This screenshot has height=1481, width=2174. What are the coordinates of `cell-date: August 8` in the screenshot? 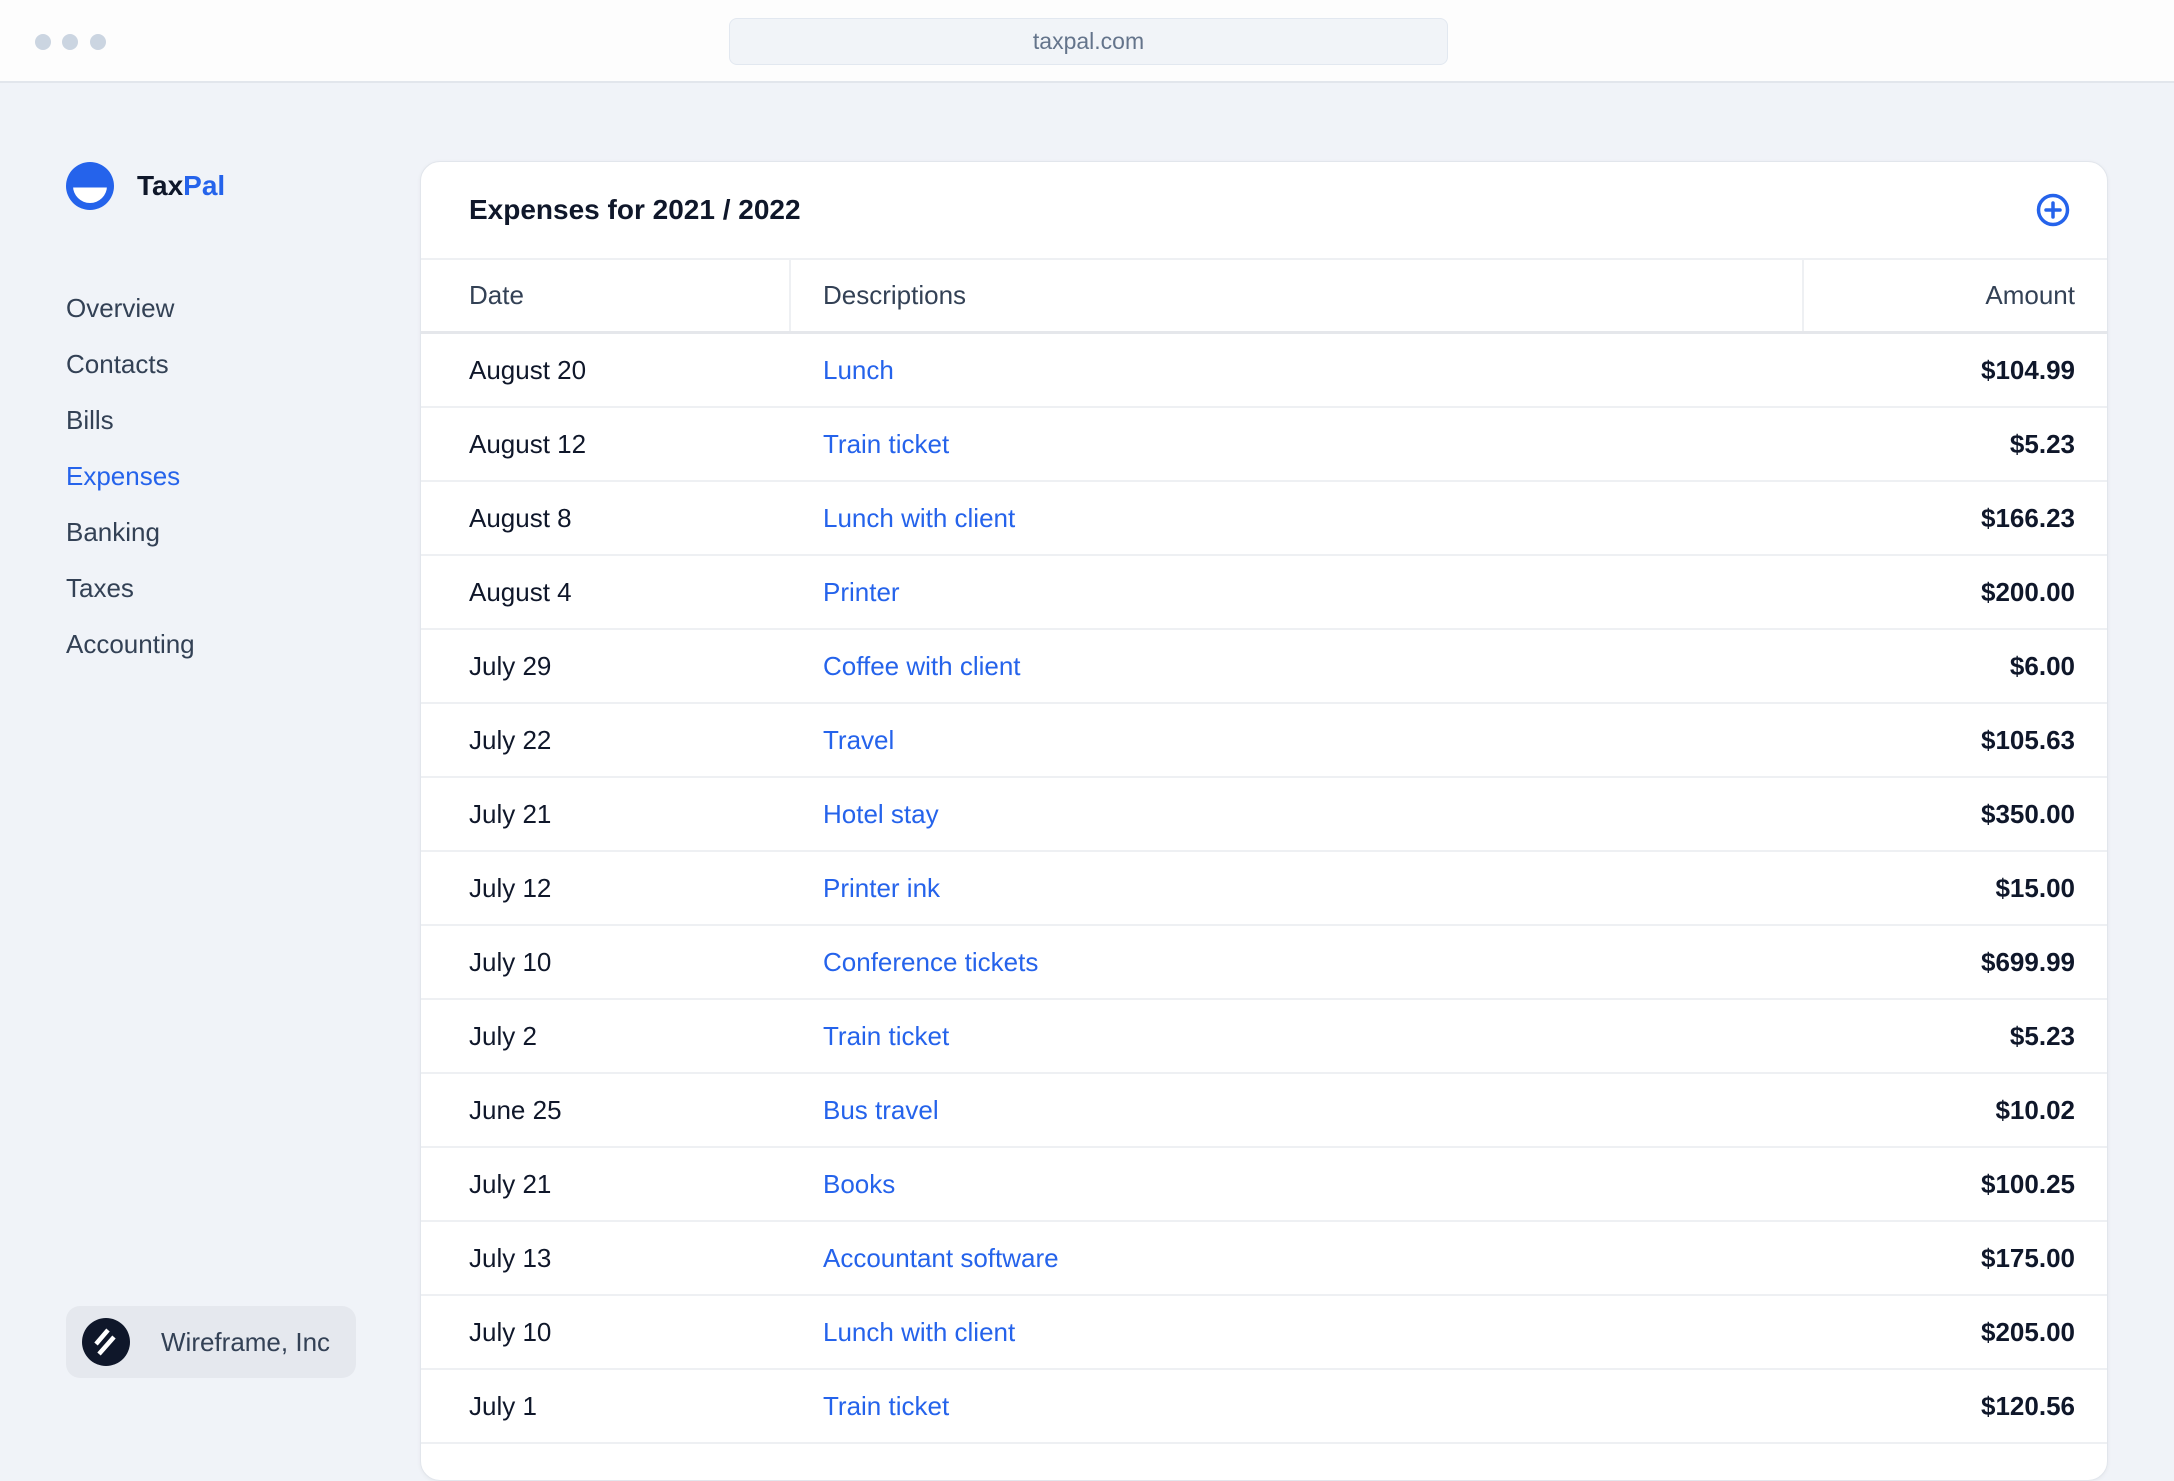 It's located at (520, 517).